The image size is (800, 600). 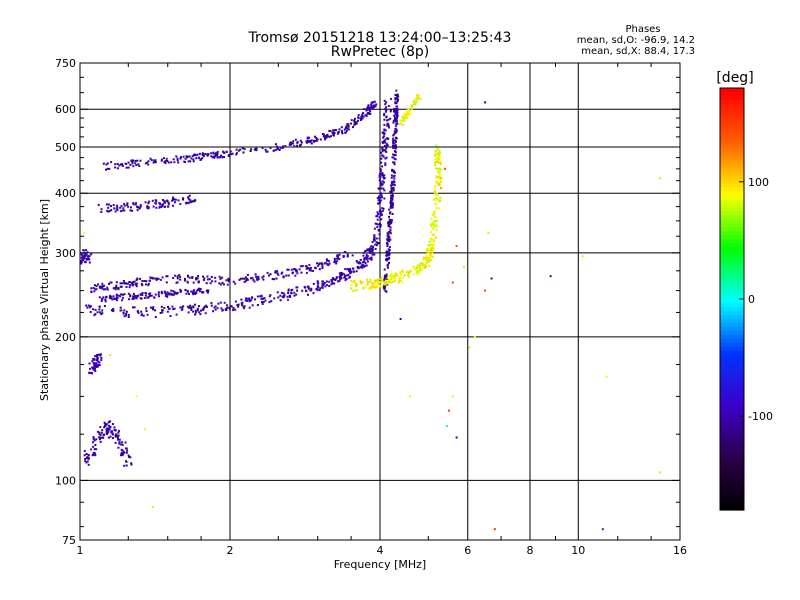 What do you see at coordinates (530, 550) in the screenshot?
I see `x-tick-label: 8` at bounding box center [530, 550].